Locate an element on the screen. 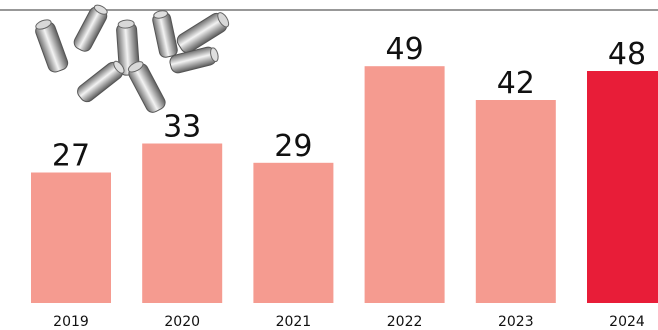 The width and height of the screenshot is (658, 330). x-tick-2022: 2022 is located at coordinates (405, 322).